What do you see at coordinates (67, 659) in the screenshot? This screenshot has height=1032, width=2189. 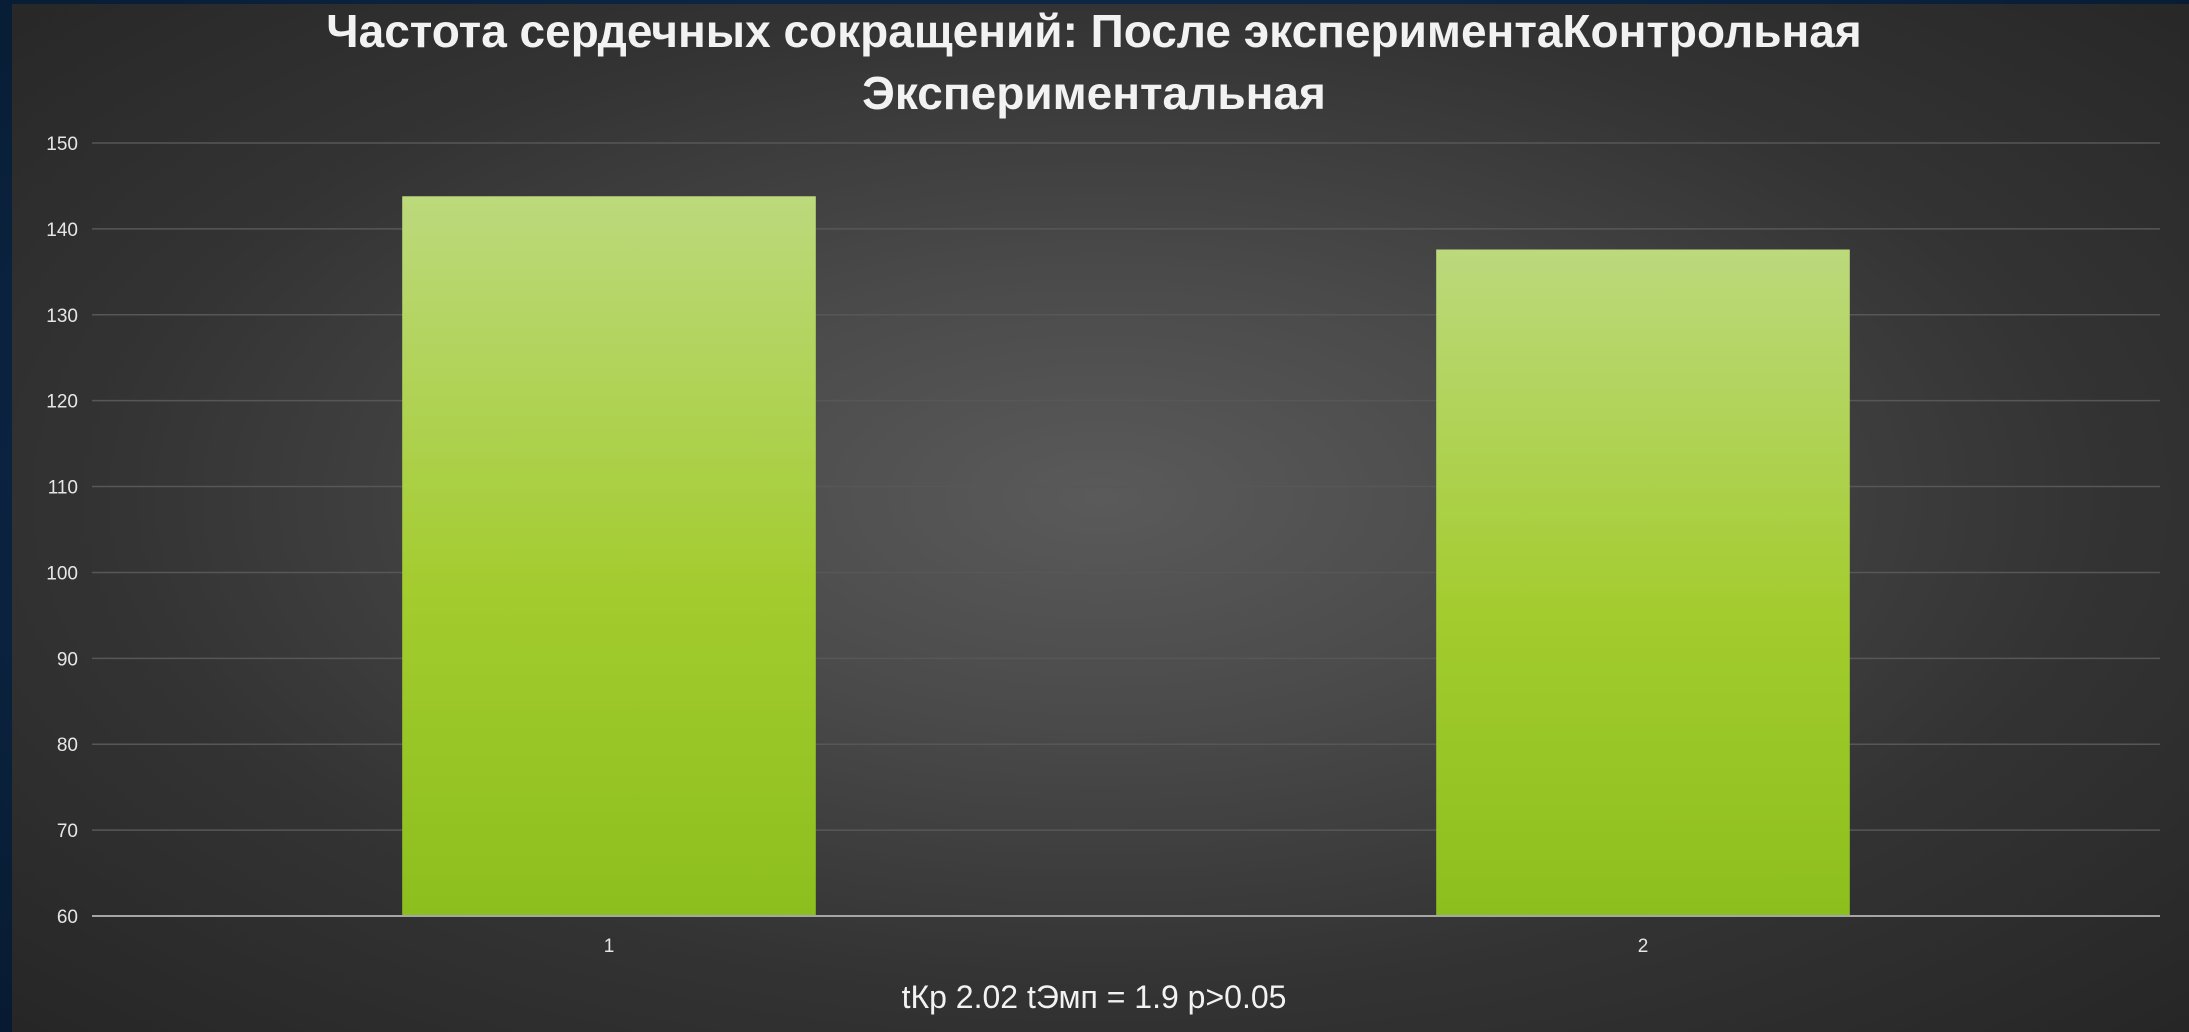 I see `y-tick-label: 90` at bounding box center [67, 659].